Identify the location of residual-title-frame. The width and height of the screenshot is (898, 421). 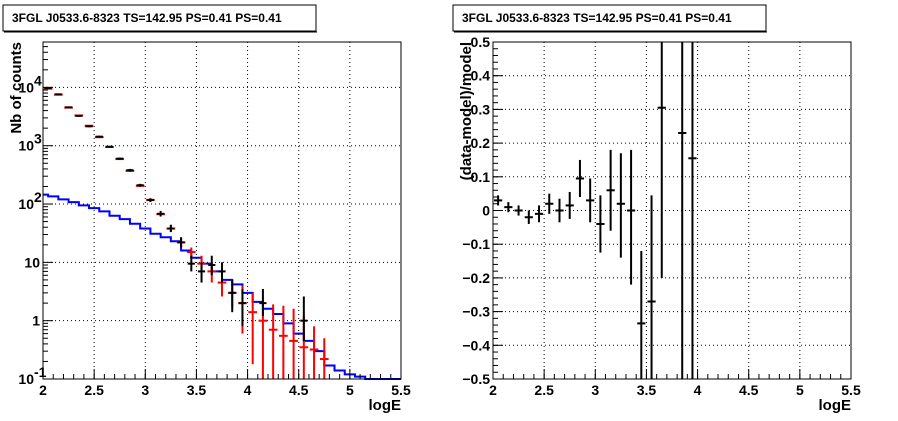
(609, 18).